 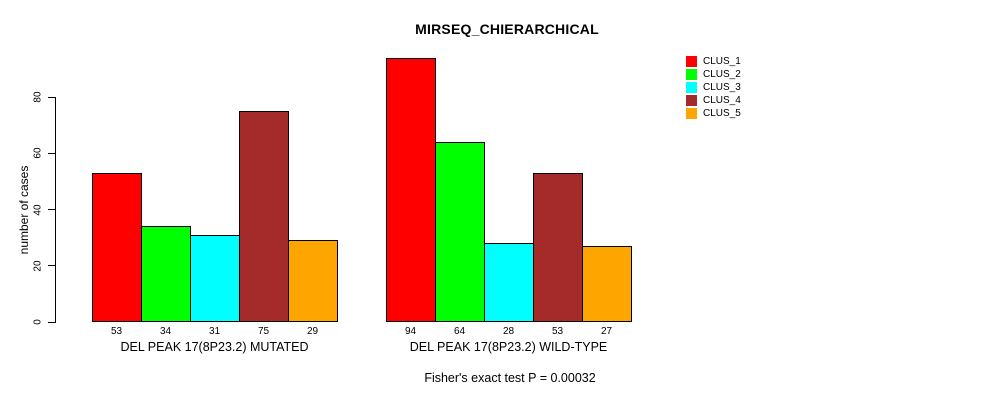 I want to click on legend-label: CLUS_4, so click(x=722, y=100).